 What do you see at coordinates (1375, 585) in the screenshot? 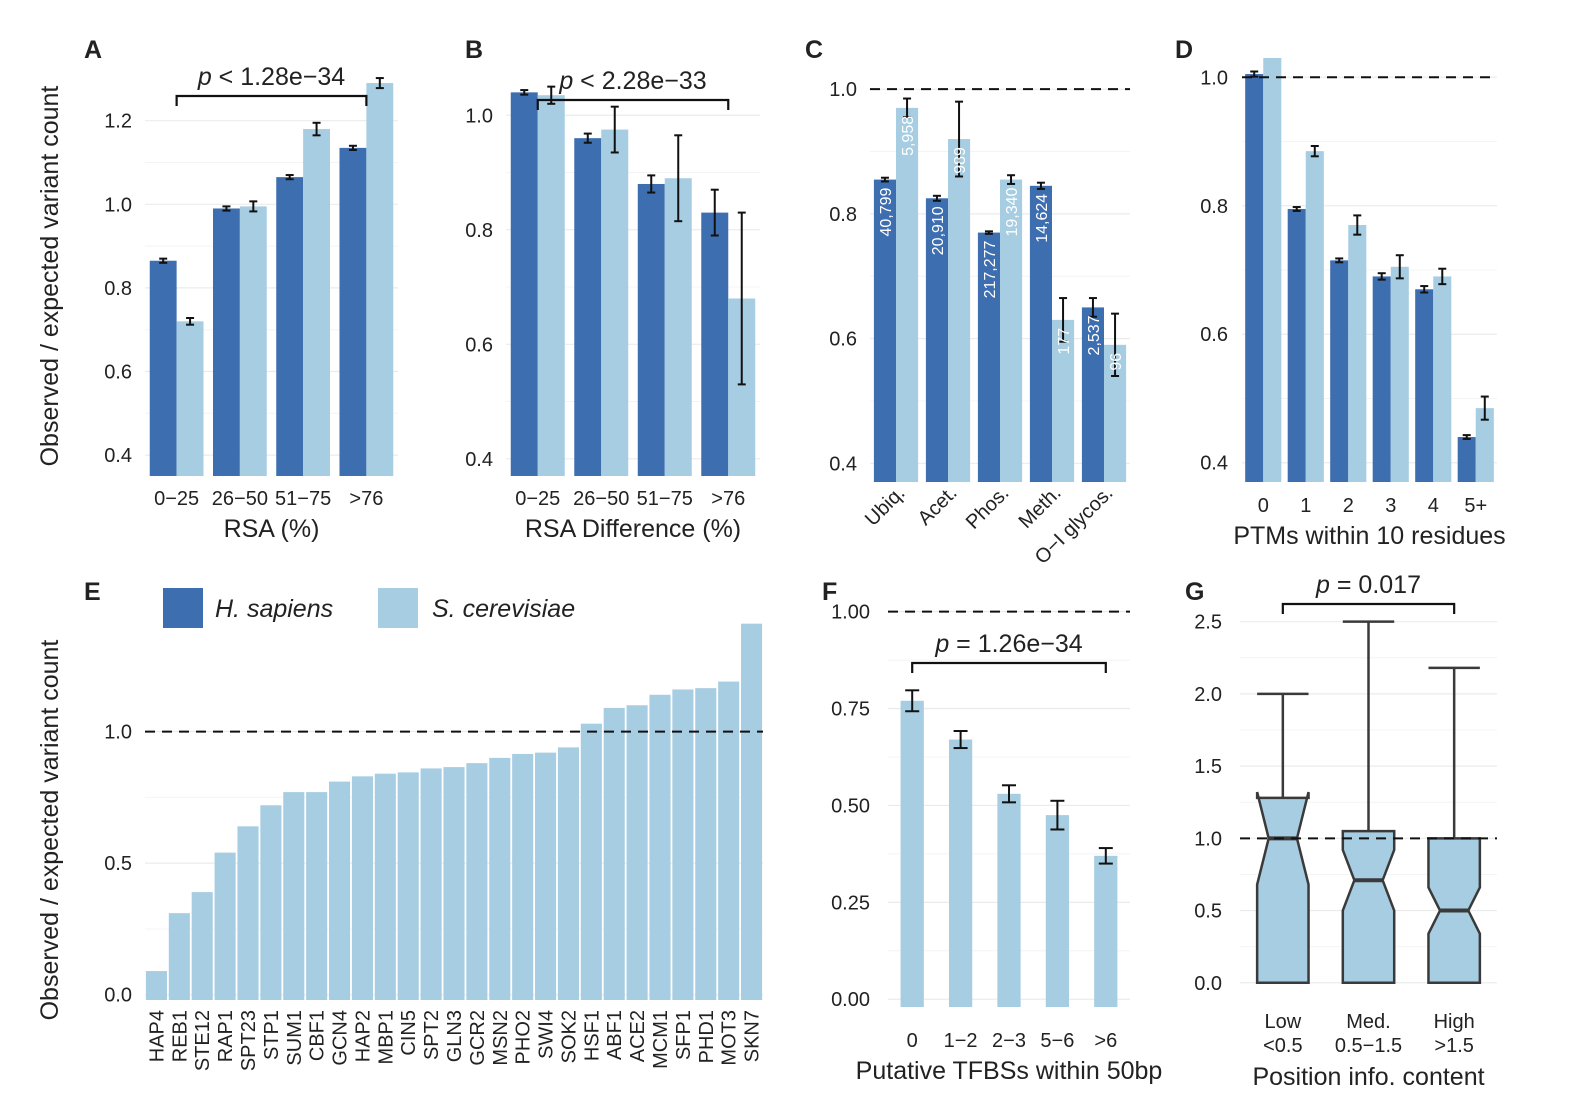
I see `p-value: = 0.017` at bounding box center [1375, 585].